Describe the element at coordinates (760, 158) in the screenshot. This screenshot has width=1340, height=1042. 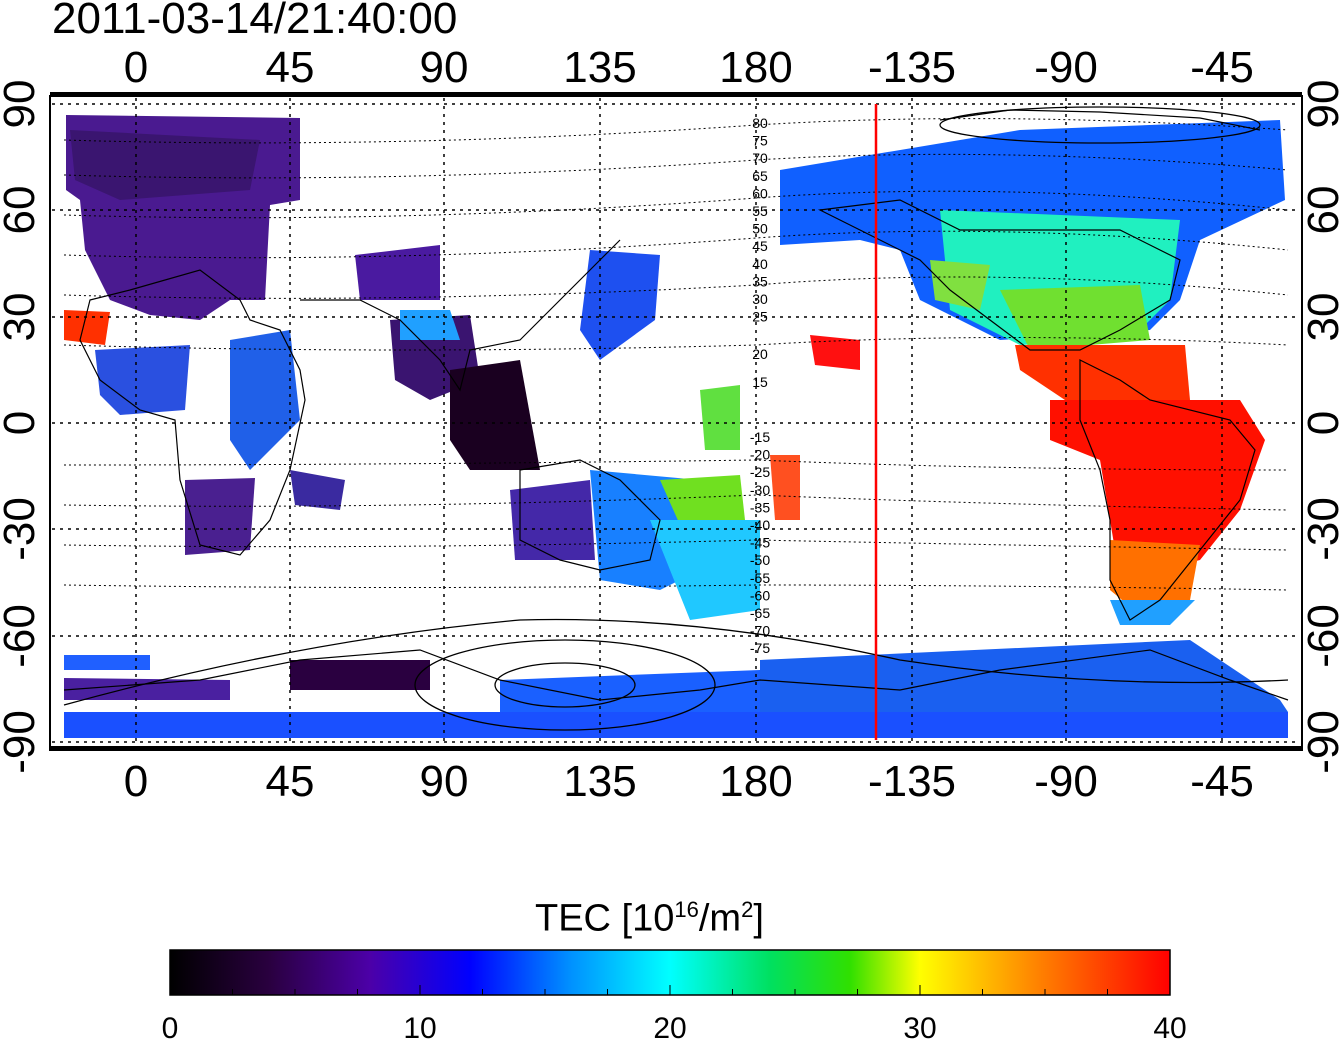
I see `contour-label: 70` at that location.